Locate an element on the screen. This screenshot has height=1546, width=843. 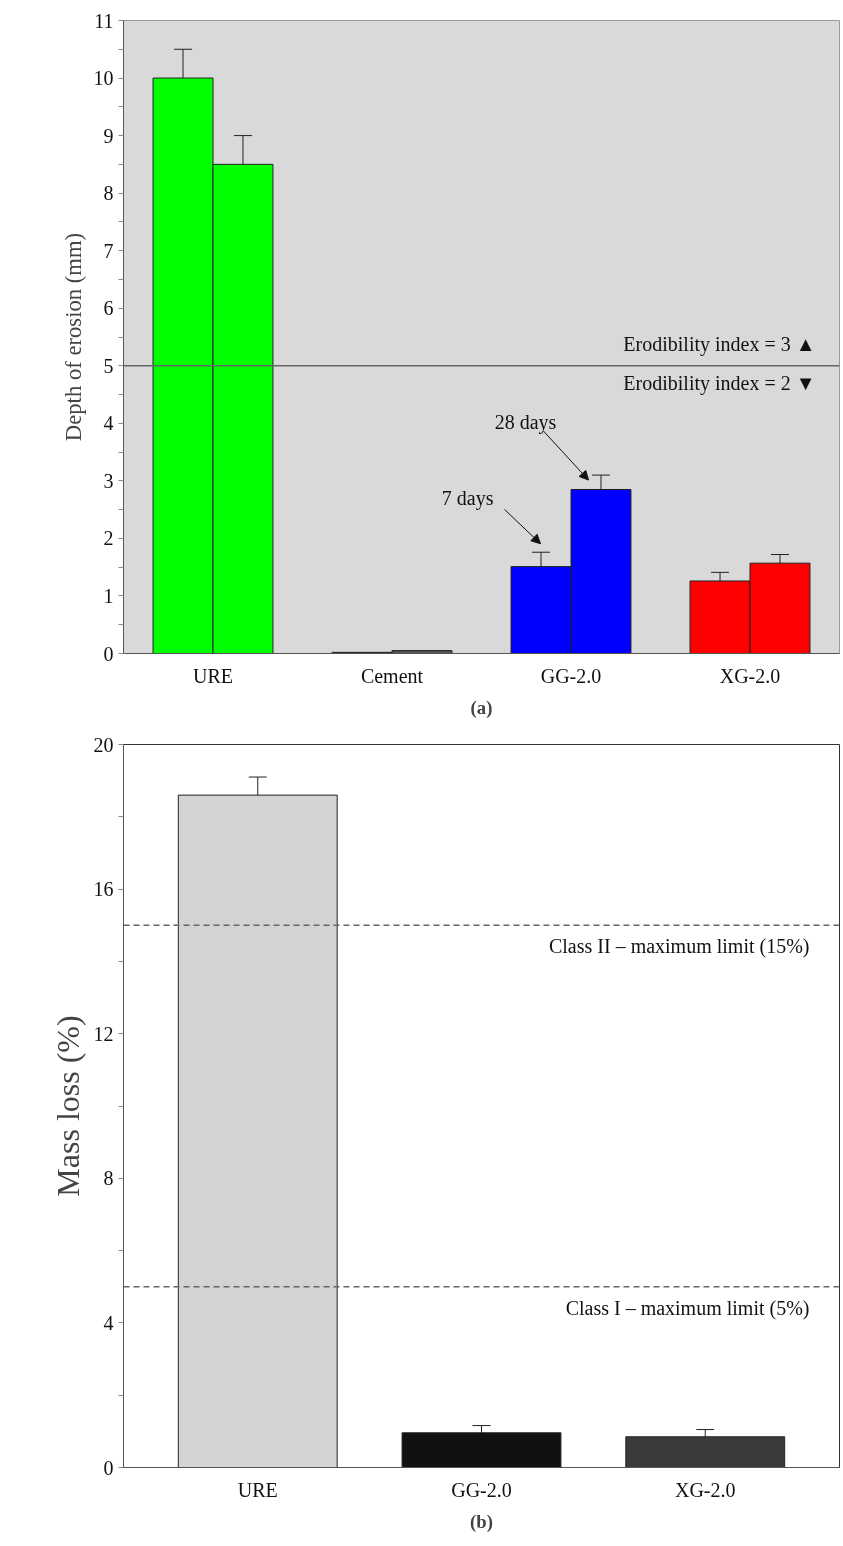
y-tick-label: 10 is located at coordinates (103, 78).